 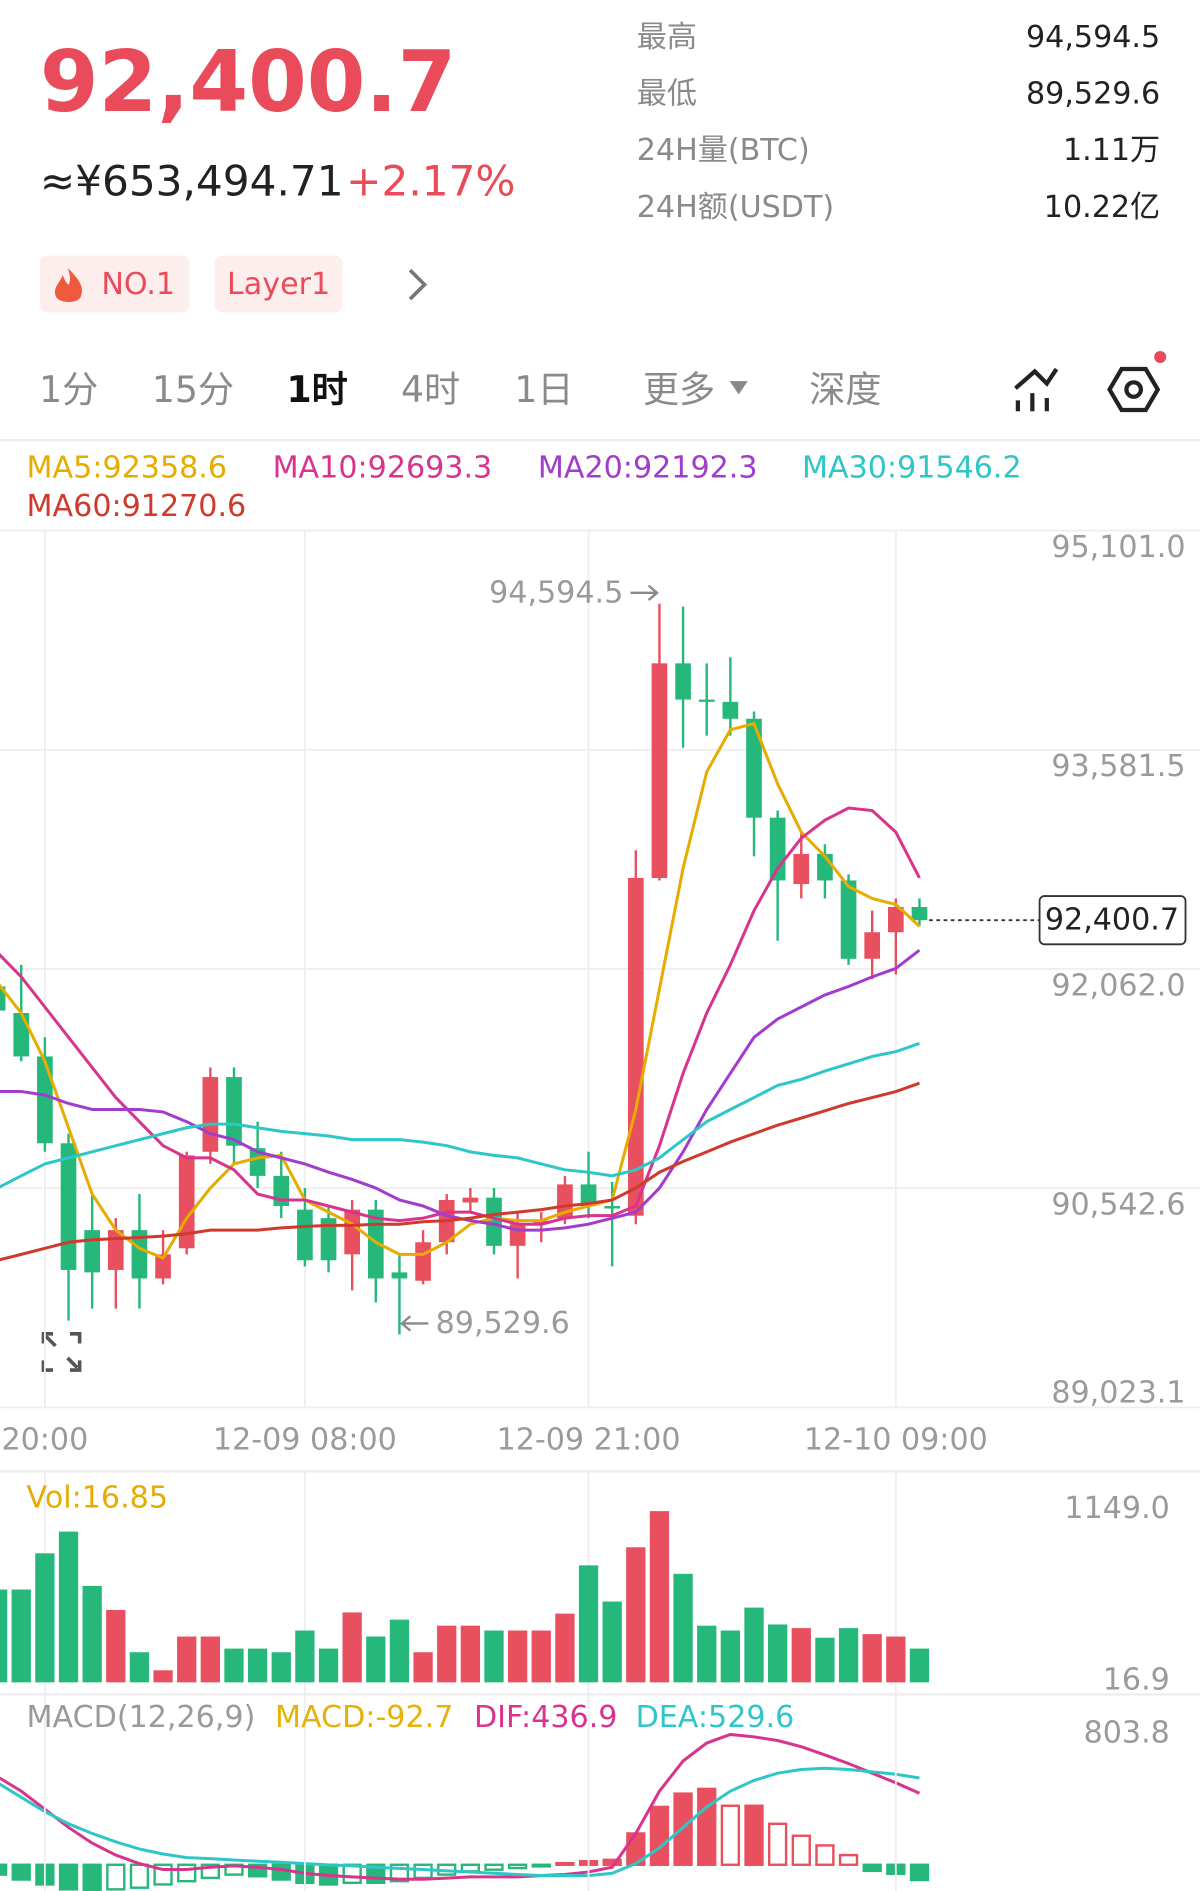 What do you see at coordinates (543, 389) in the screenshot?
I see `interval-tab: 1日` at bounding box center [543, 389].